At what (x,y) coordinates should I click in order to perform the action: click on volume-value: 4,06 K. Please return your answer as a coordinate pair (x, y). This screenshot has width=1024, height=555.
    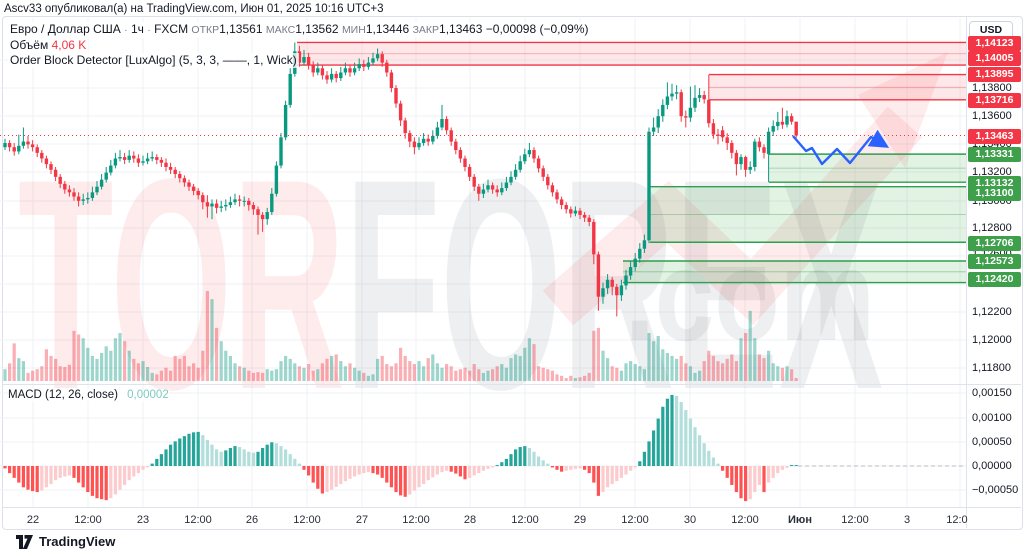
    Looking at the image, I should click on (69, 45).